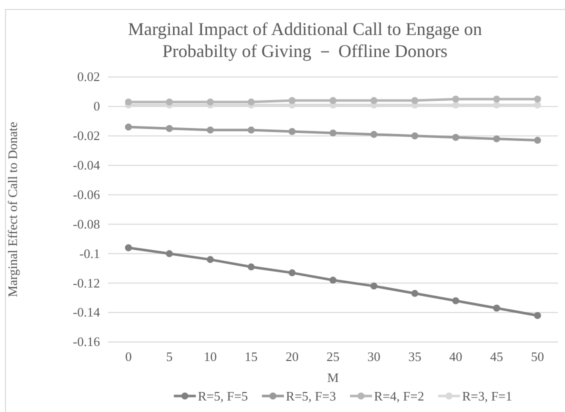 The image size is (565, 412). I want to click on legend-label: R=5, F=5, so click(223, 396).